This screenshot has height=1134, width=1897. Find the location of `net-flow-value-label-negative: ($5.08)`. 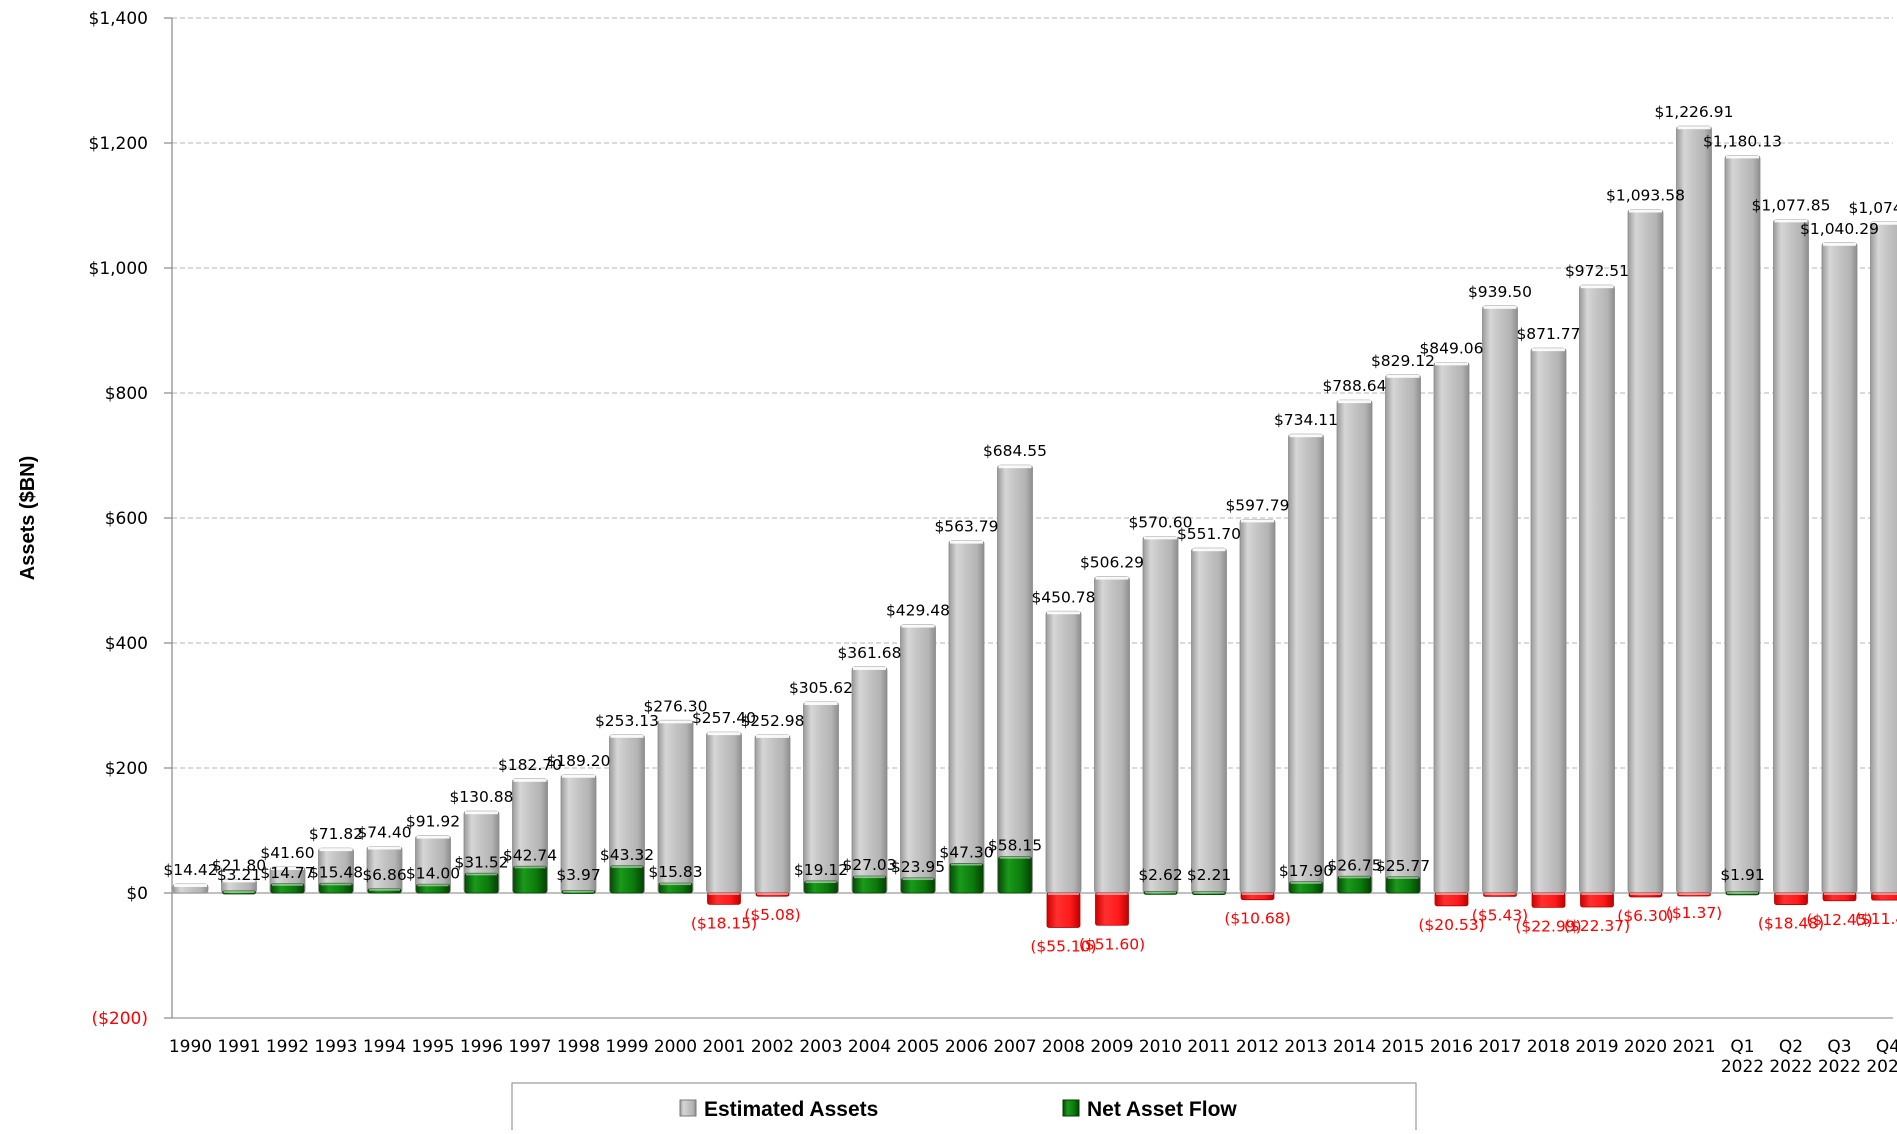

net-flow-value-label-negative: ($5.08) is located at coordinates (772, 915).